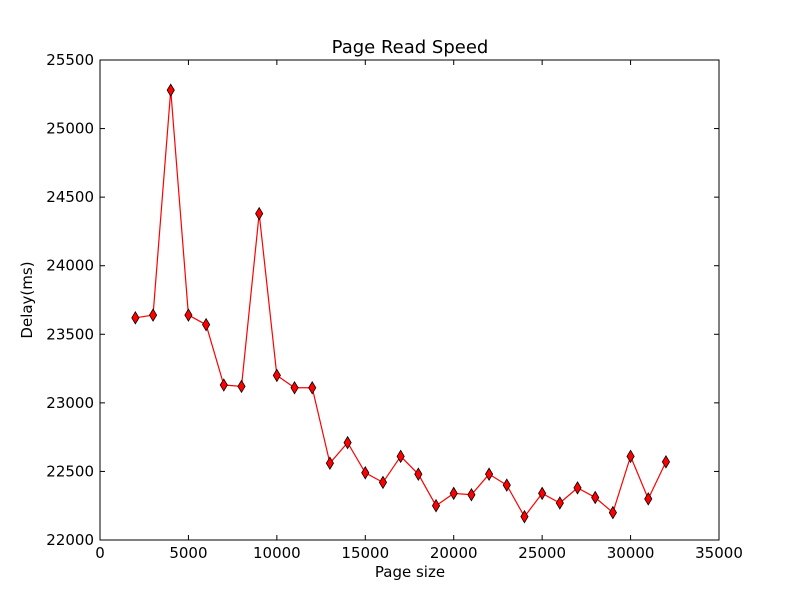 The height and width of the screenshot is (600, 800). I want to click on y-axis-label: Delay(ms), so click(27, 299).